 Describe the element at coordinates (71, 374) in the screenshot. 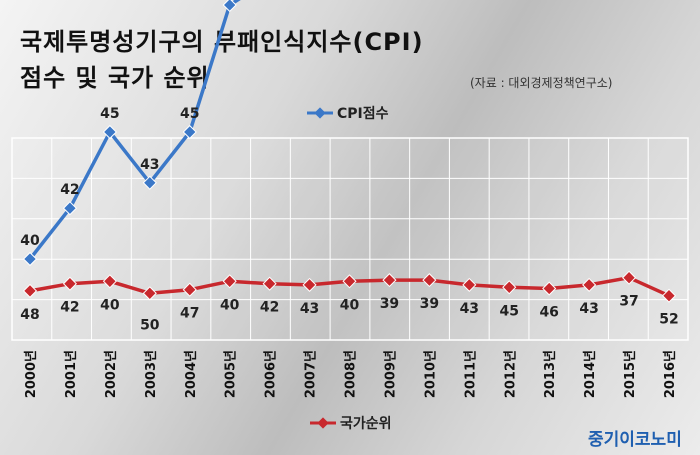

I see `x-tick-label: 2001년` at that location.